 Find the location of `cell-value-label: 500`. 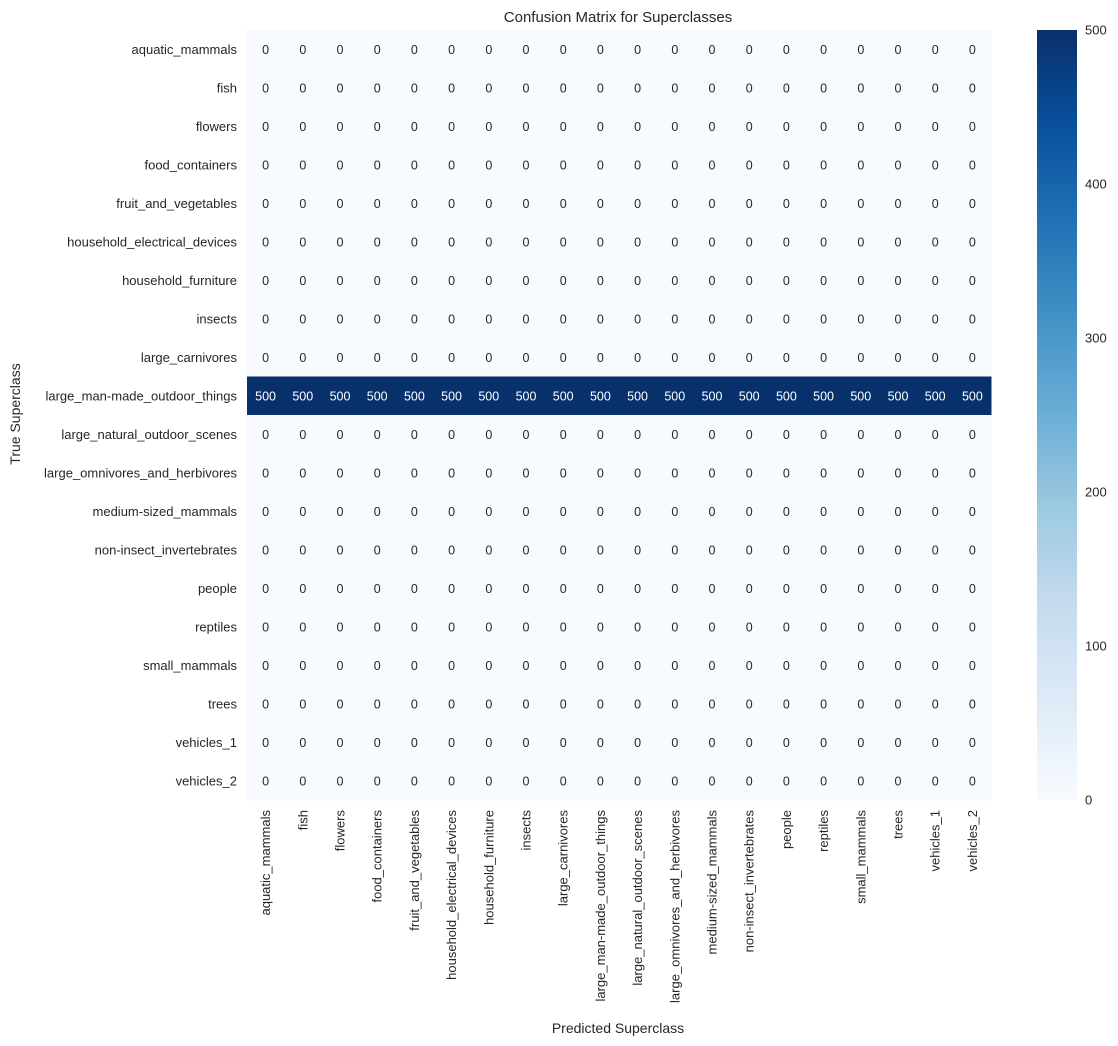

cell-value-label: 500 is located at coordinates (451, 396).